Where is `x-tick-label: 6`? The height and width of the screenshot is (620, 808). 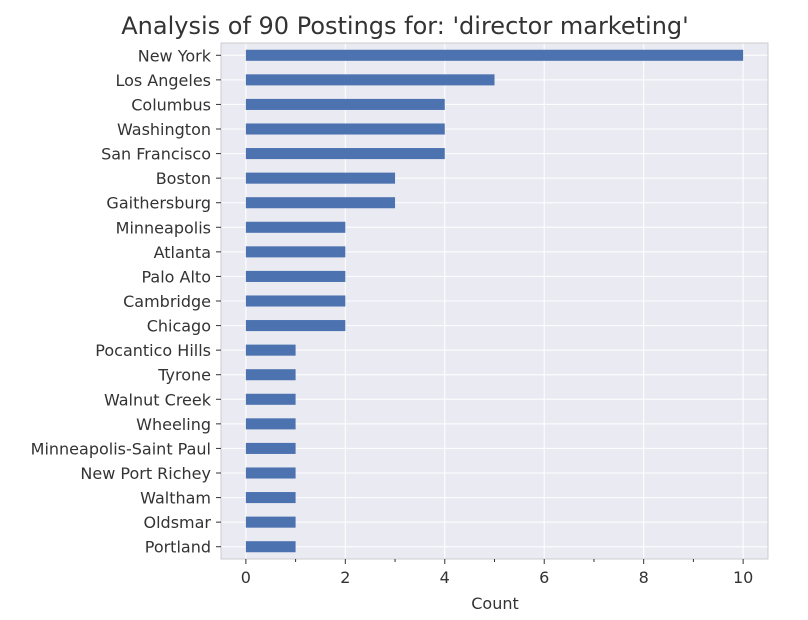
x-tick-label: 6 is located at coordinates (544, 577).